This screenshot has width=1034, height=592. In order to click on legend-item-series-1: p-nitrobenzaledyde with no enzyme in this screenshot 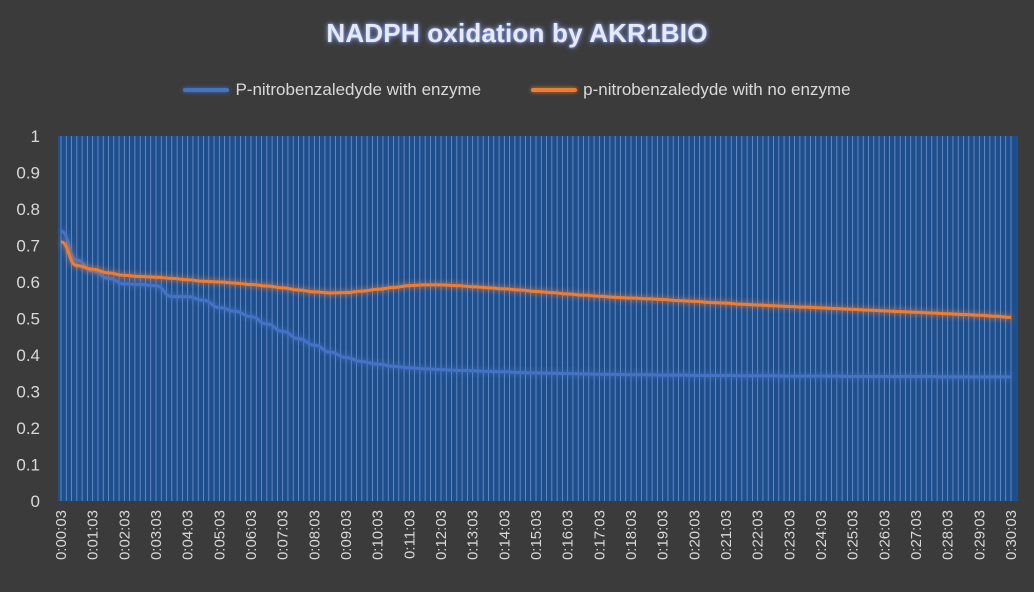, I will do `click(691, 90)`.